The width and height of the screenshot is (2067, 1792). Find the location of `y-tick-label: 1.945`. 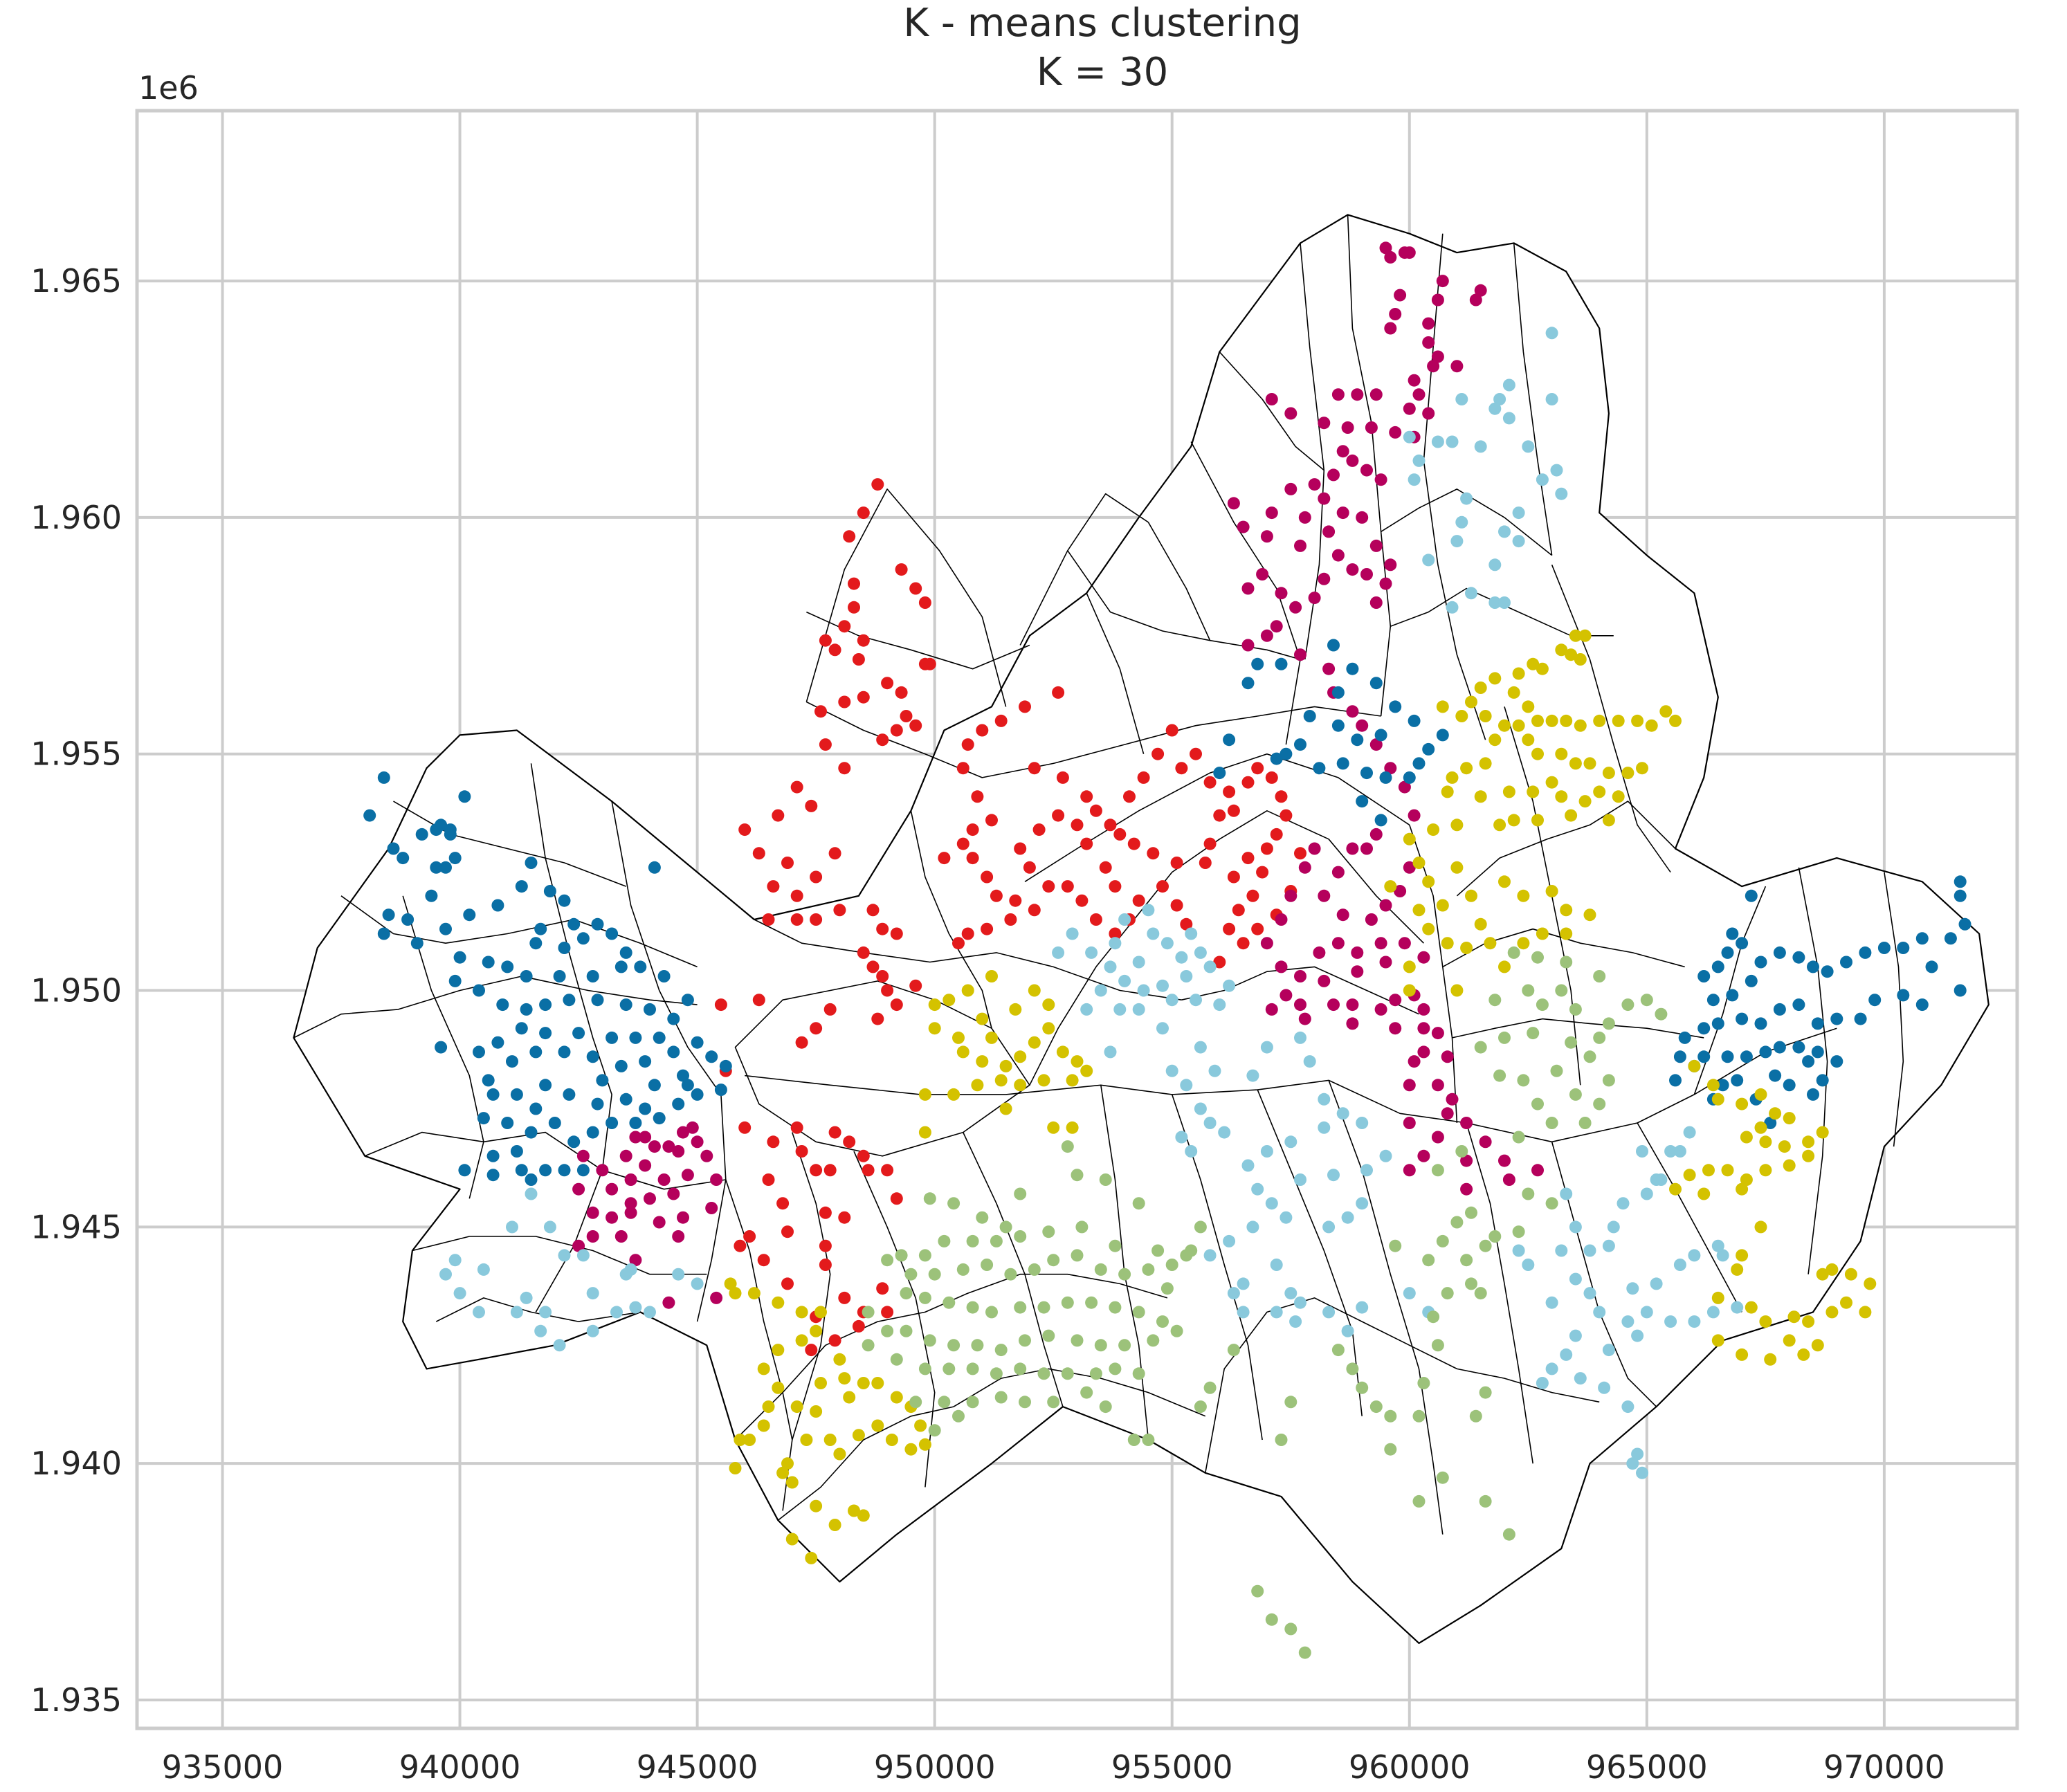

y-tick-label: 1.945 is located at coordinates (76, 1226).